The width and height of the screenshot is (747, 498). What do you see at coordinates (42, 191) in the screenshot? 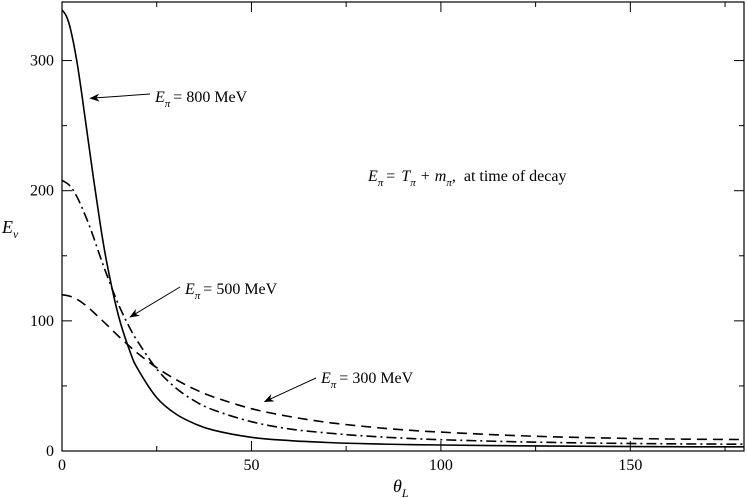
I see `y-tick-label: 200` at bounding box center [42, 191].